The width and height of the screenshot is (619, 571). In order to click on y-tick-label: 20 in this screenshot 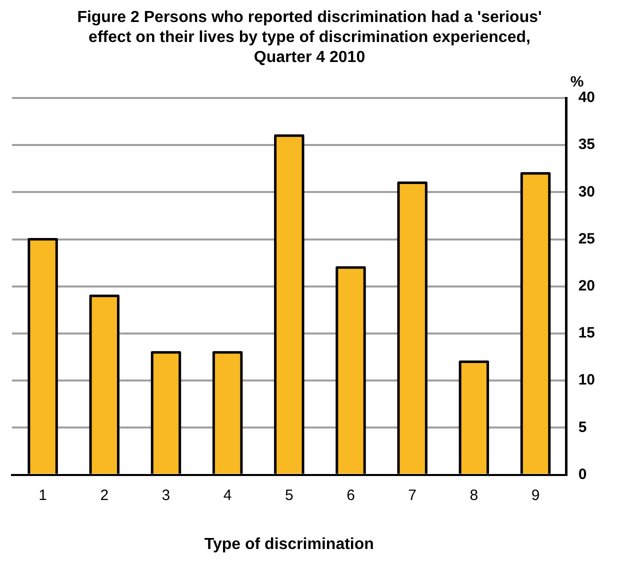, I will do `click(587, 286)`.